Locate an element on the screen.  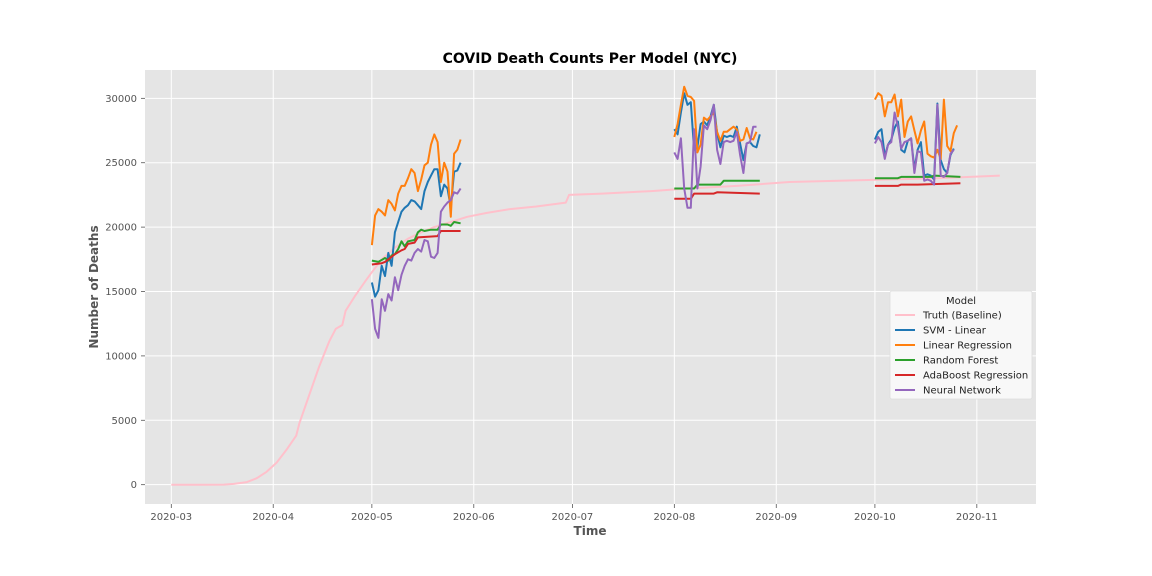
y-tick-label: 10000 is located at coordinates (121, 356).